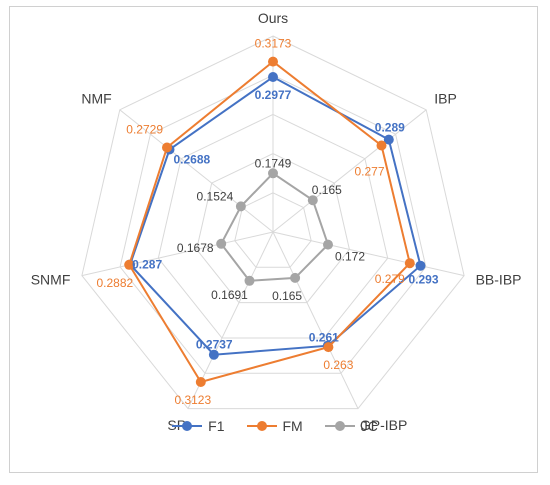  What do you see at coordinates (339, 426) in the screenshot?
I see `legend-swatch-jc` at bounding box center [339, 426].